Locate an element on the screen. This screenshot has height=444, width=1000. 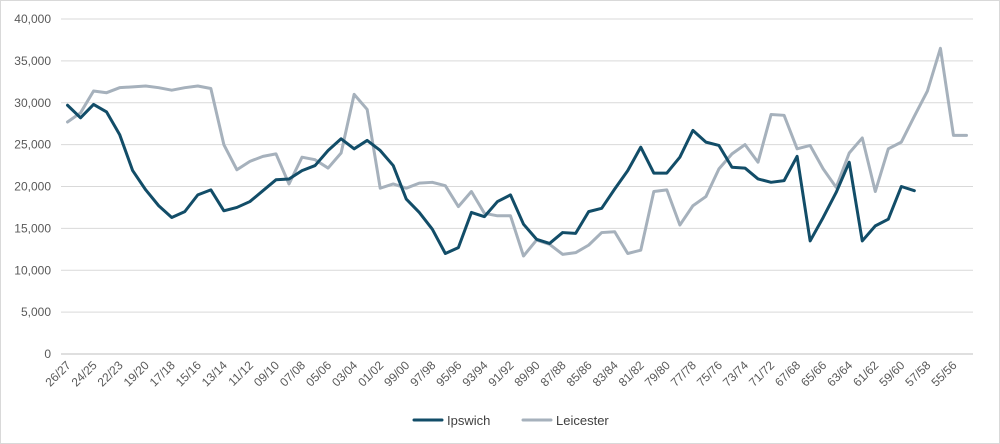
x-tick-label: 55/56 is located at coordinates (943, 373).